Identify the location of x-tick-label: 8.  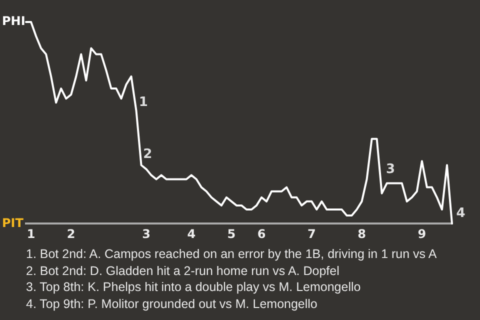
(362, 233).